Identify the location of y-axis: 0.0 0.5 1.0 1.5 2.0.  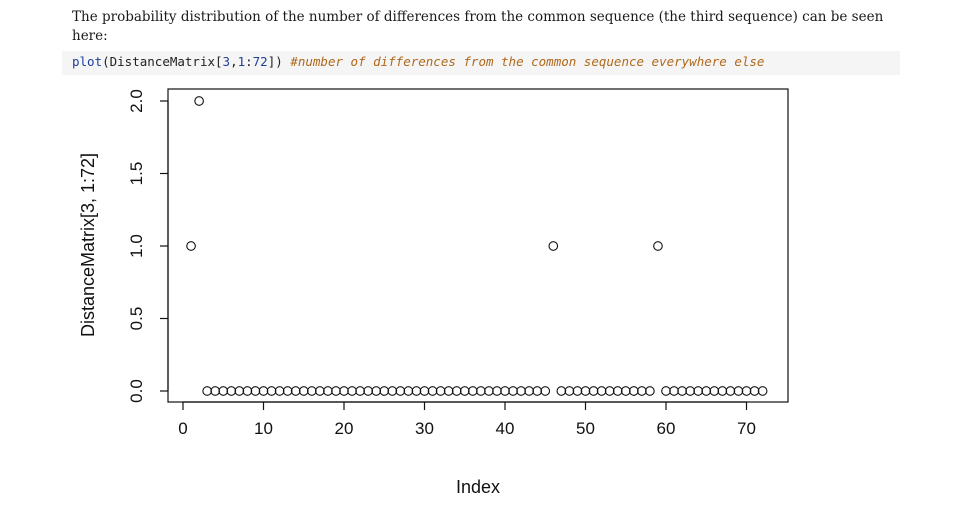
(148, 246).